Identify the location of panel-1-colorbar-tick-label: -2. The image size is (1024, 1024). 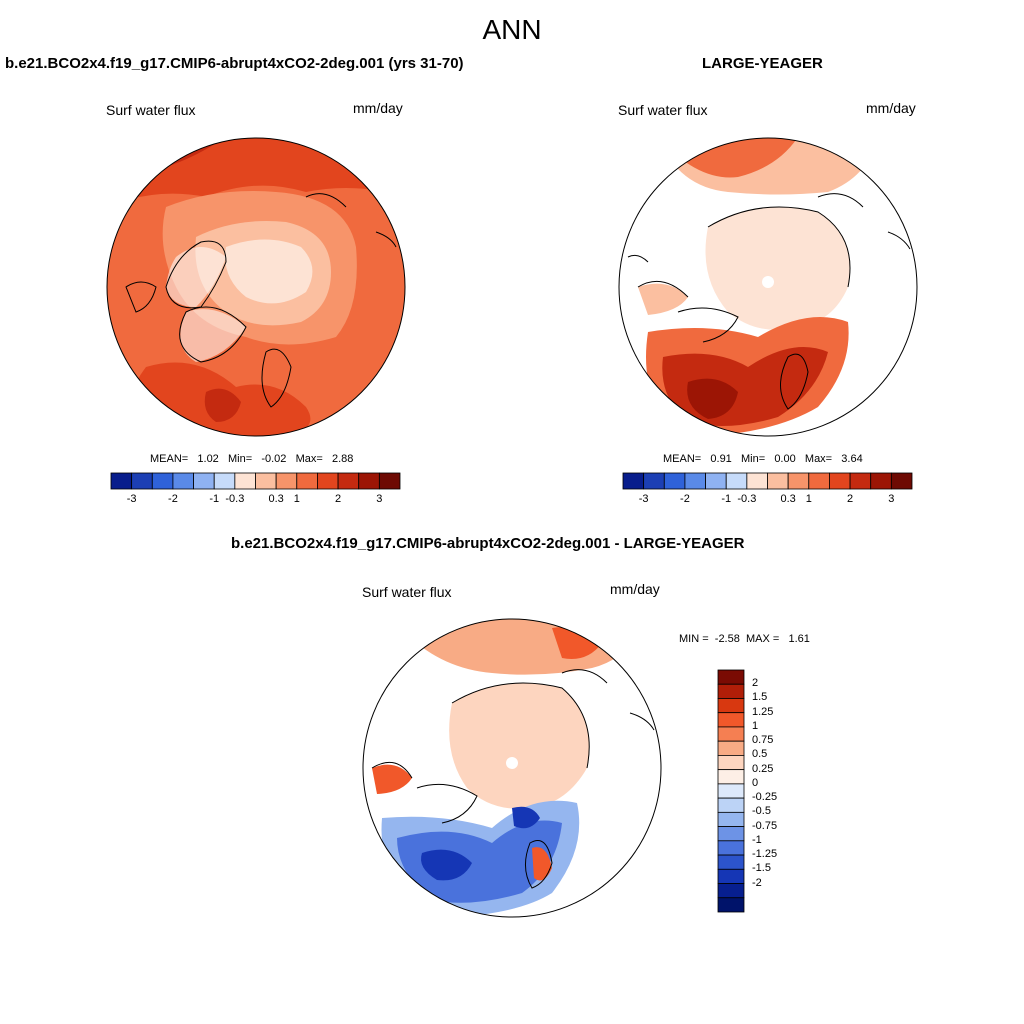
(173, 499).